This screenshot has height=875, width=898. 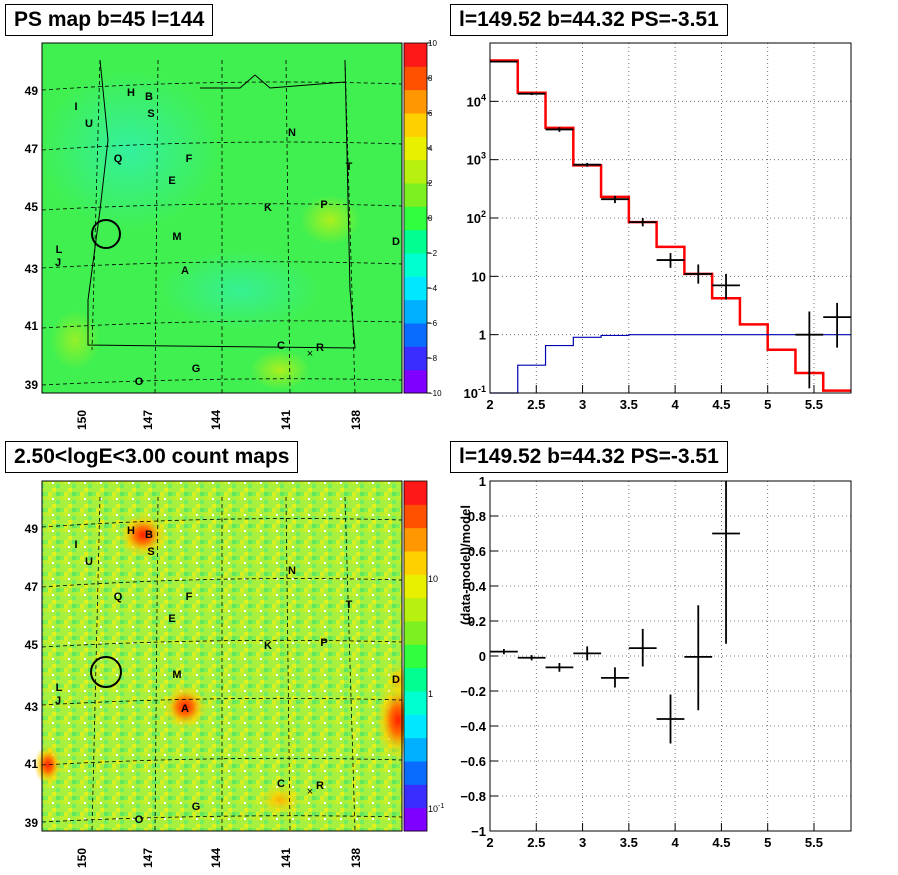 I want to click on x-tick-label: 2.5, so click(x=536, y=842).